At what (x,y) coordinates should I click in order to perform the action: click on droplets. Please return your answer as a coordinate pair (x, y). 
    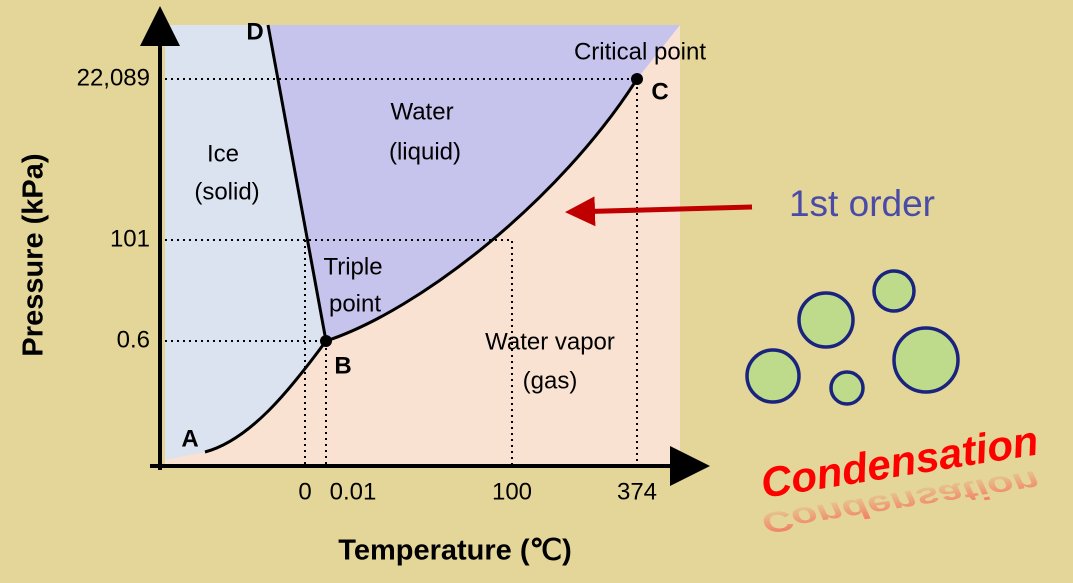
    Looking at the image, I should click on (852, 337).